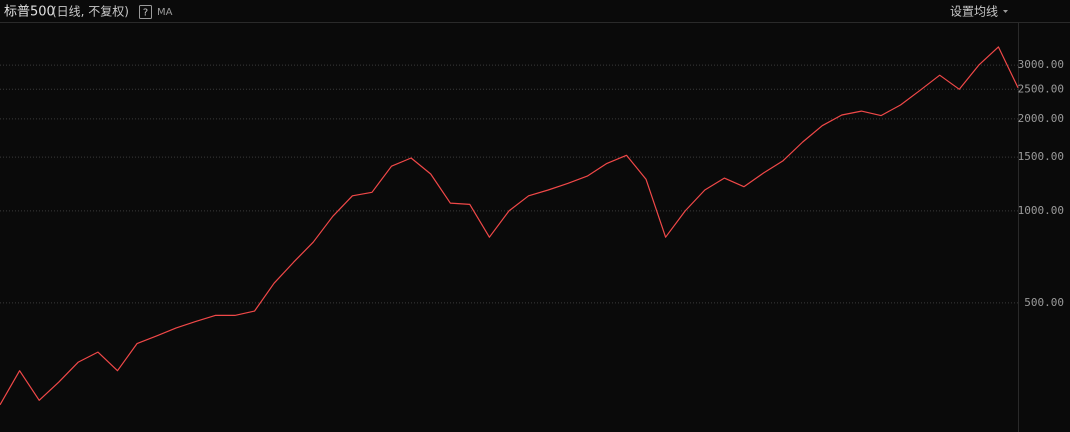  What do you see at coordinates (1041, 210) in the screenshot?
I see `y-tick-label: 1000.00` at bounding box center [1041, 210].